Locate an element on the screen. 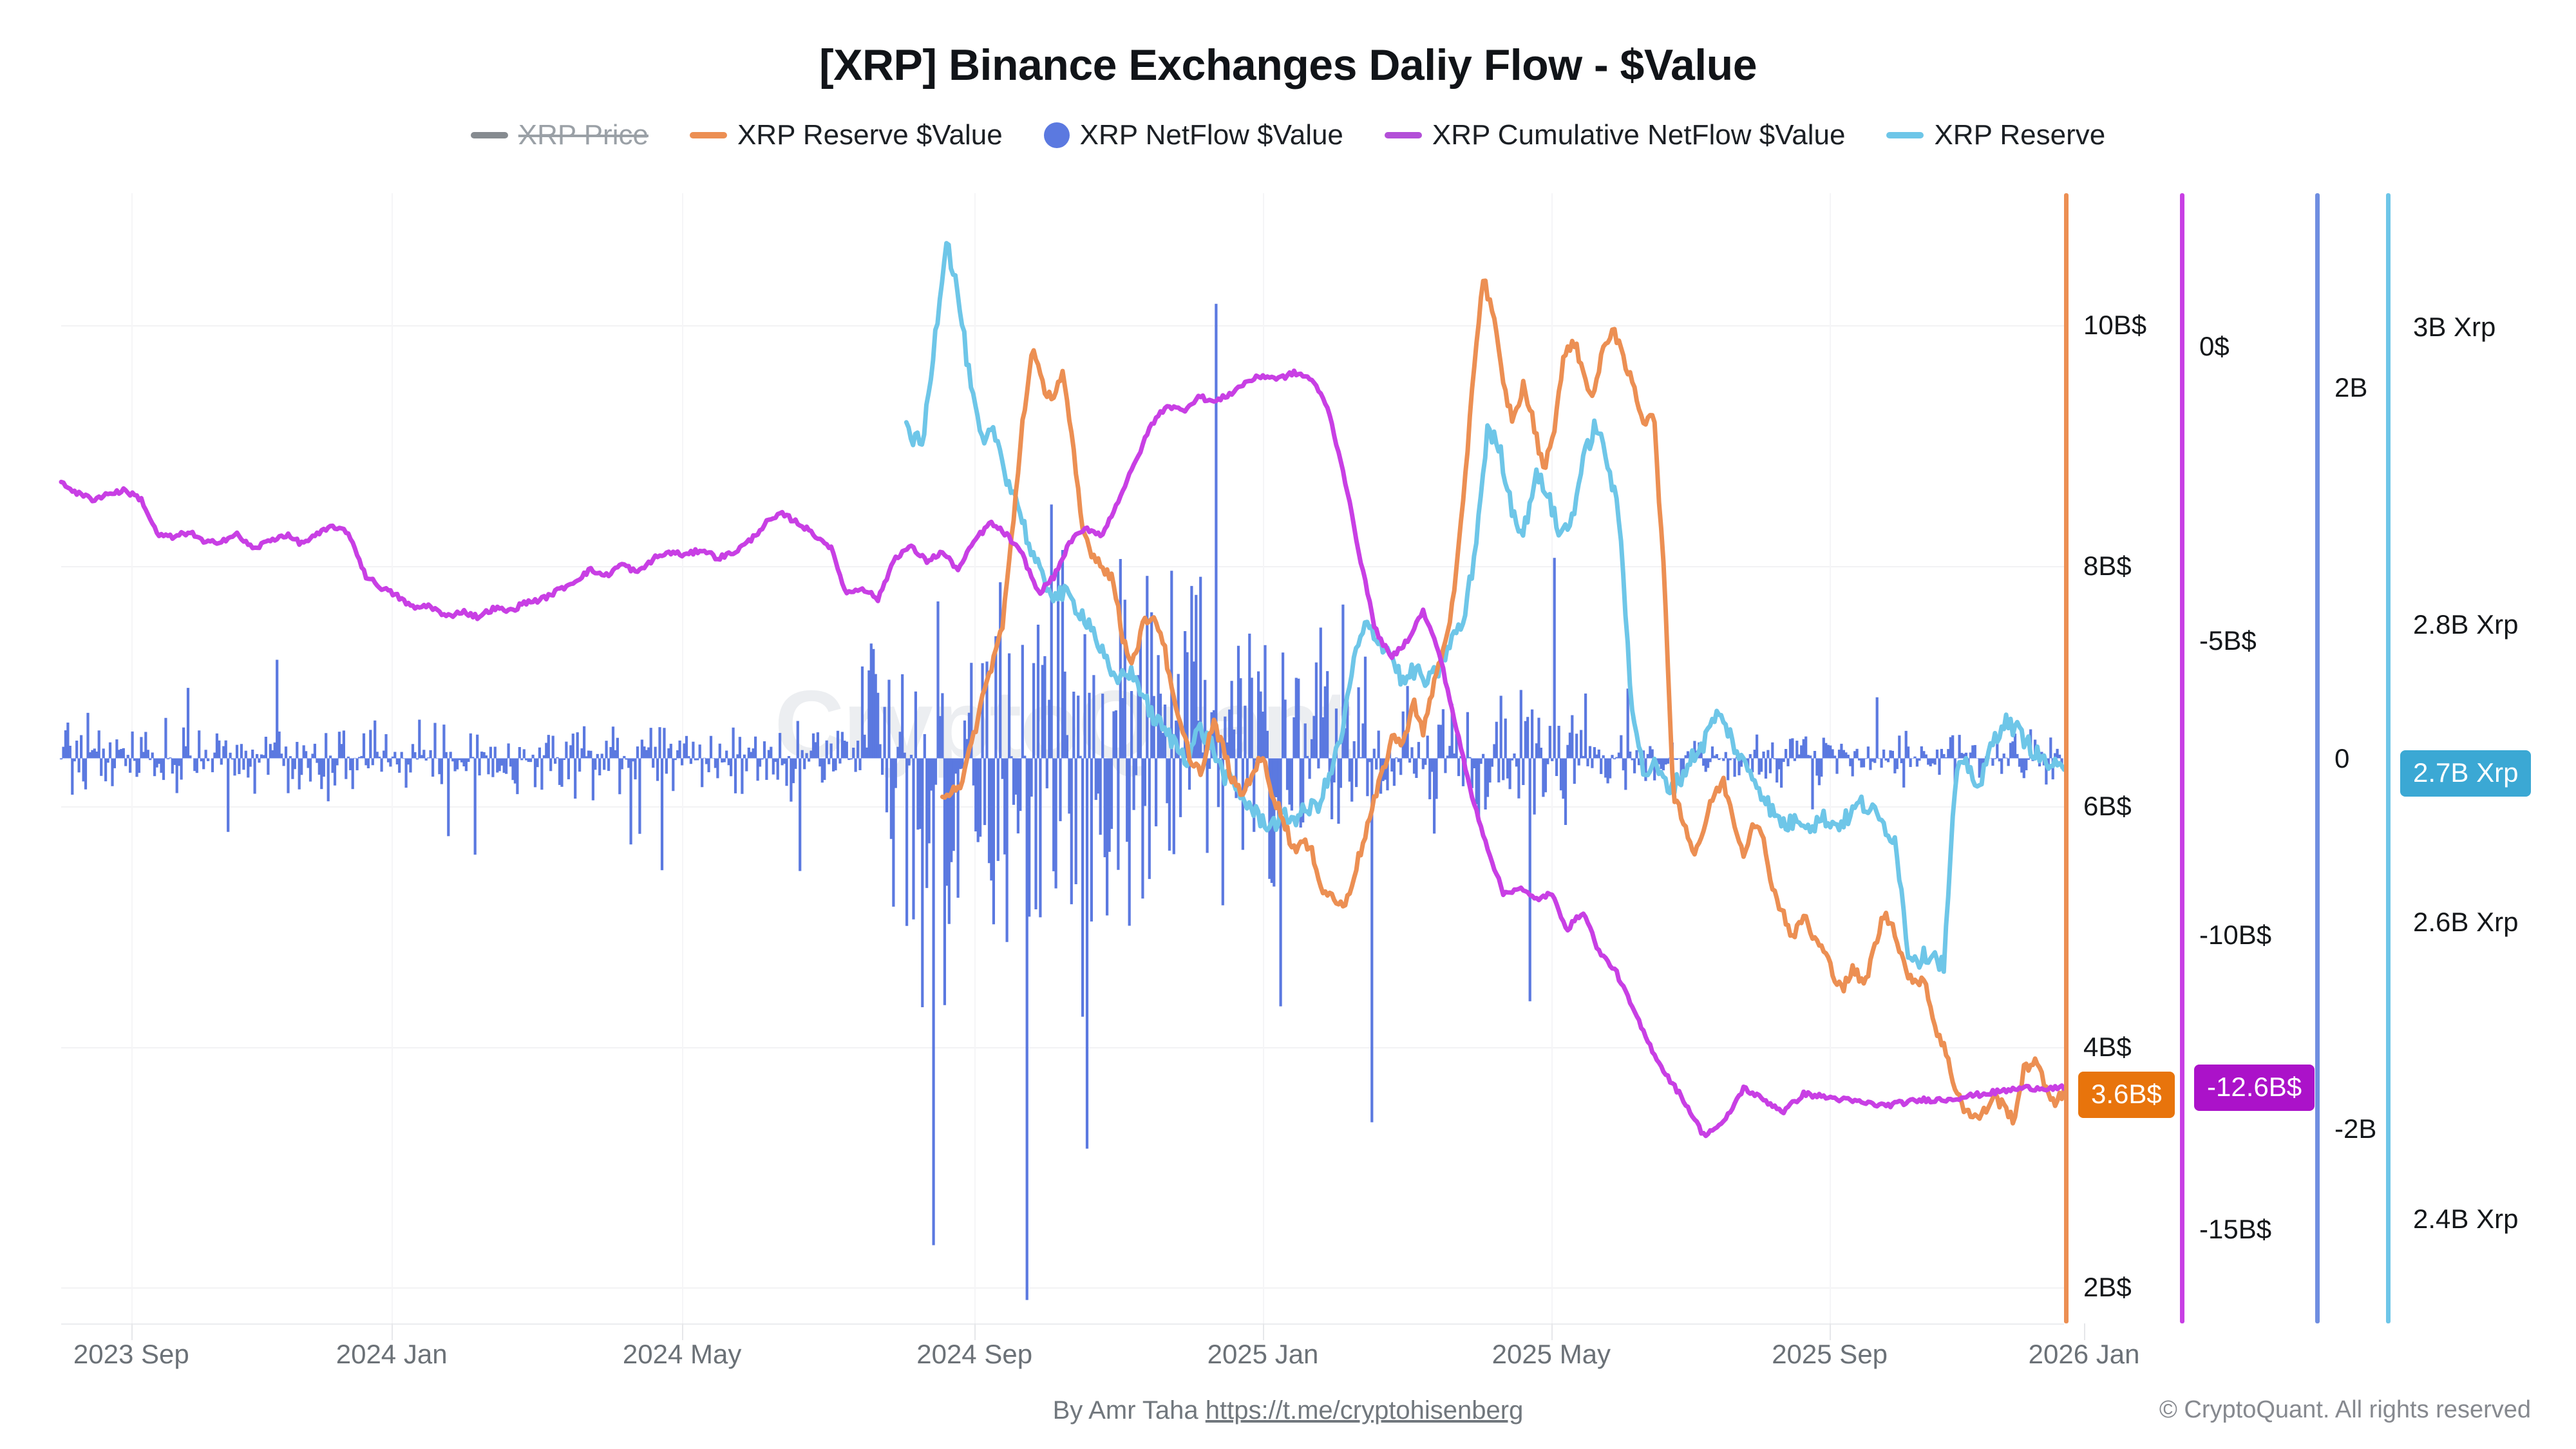 The image size is (2576, 1449). axis-tick-purple-2: -10B$ is located at coordinates (2235, 935).